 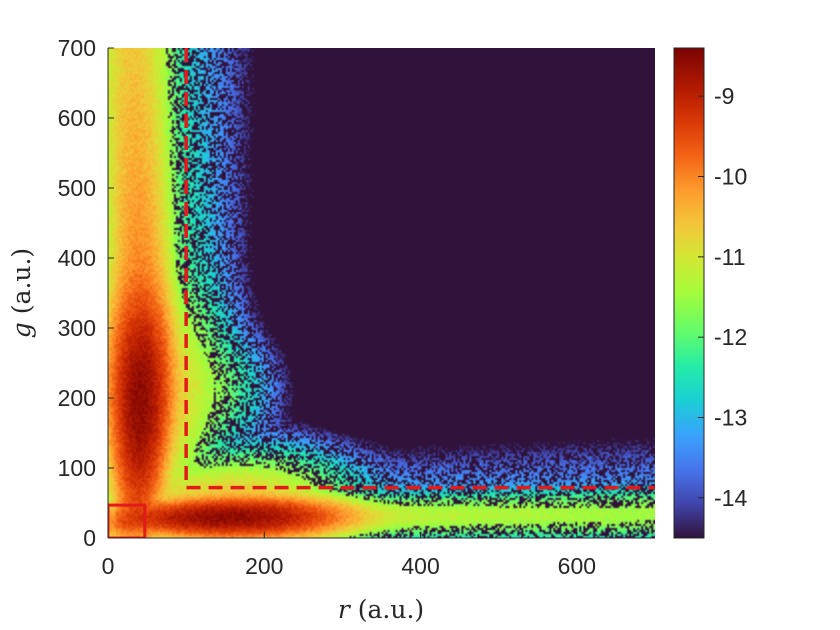 I want to click on x-axis-label: r (a.u.), so click(x=381, y=609).